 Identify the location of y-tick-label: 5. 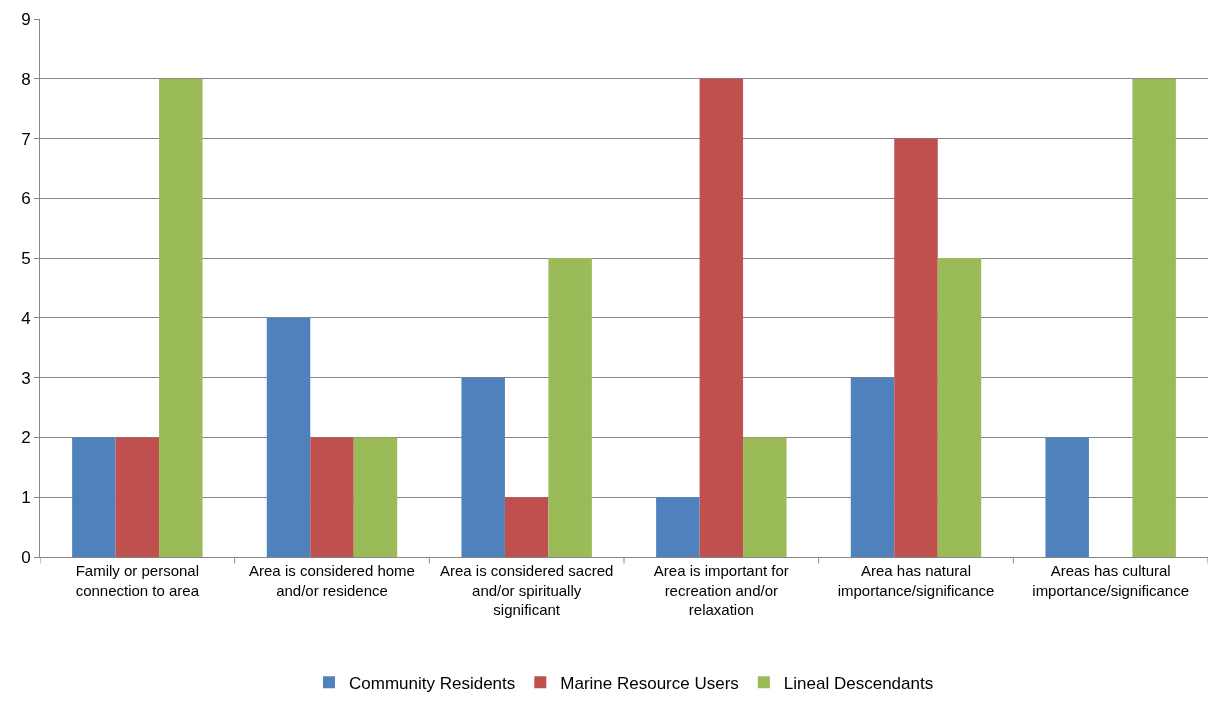
(26, 259).